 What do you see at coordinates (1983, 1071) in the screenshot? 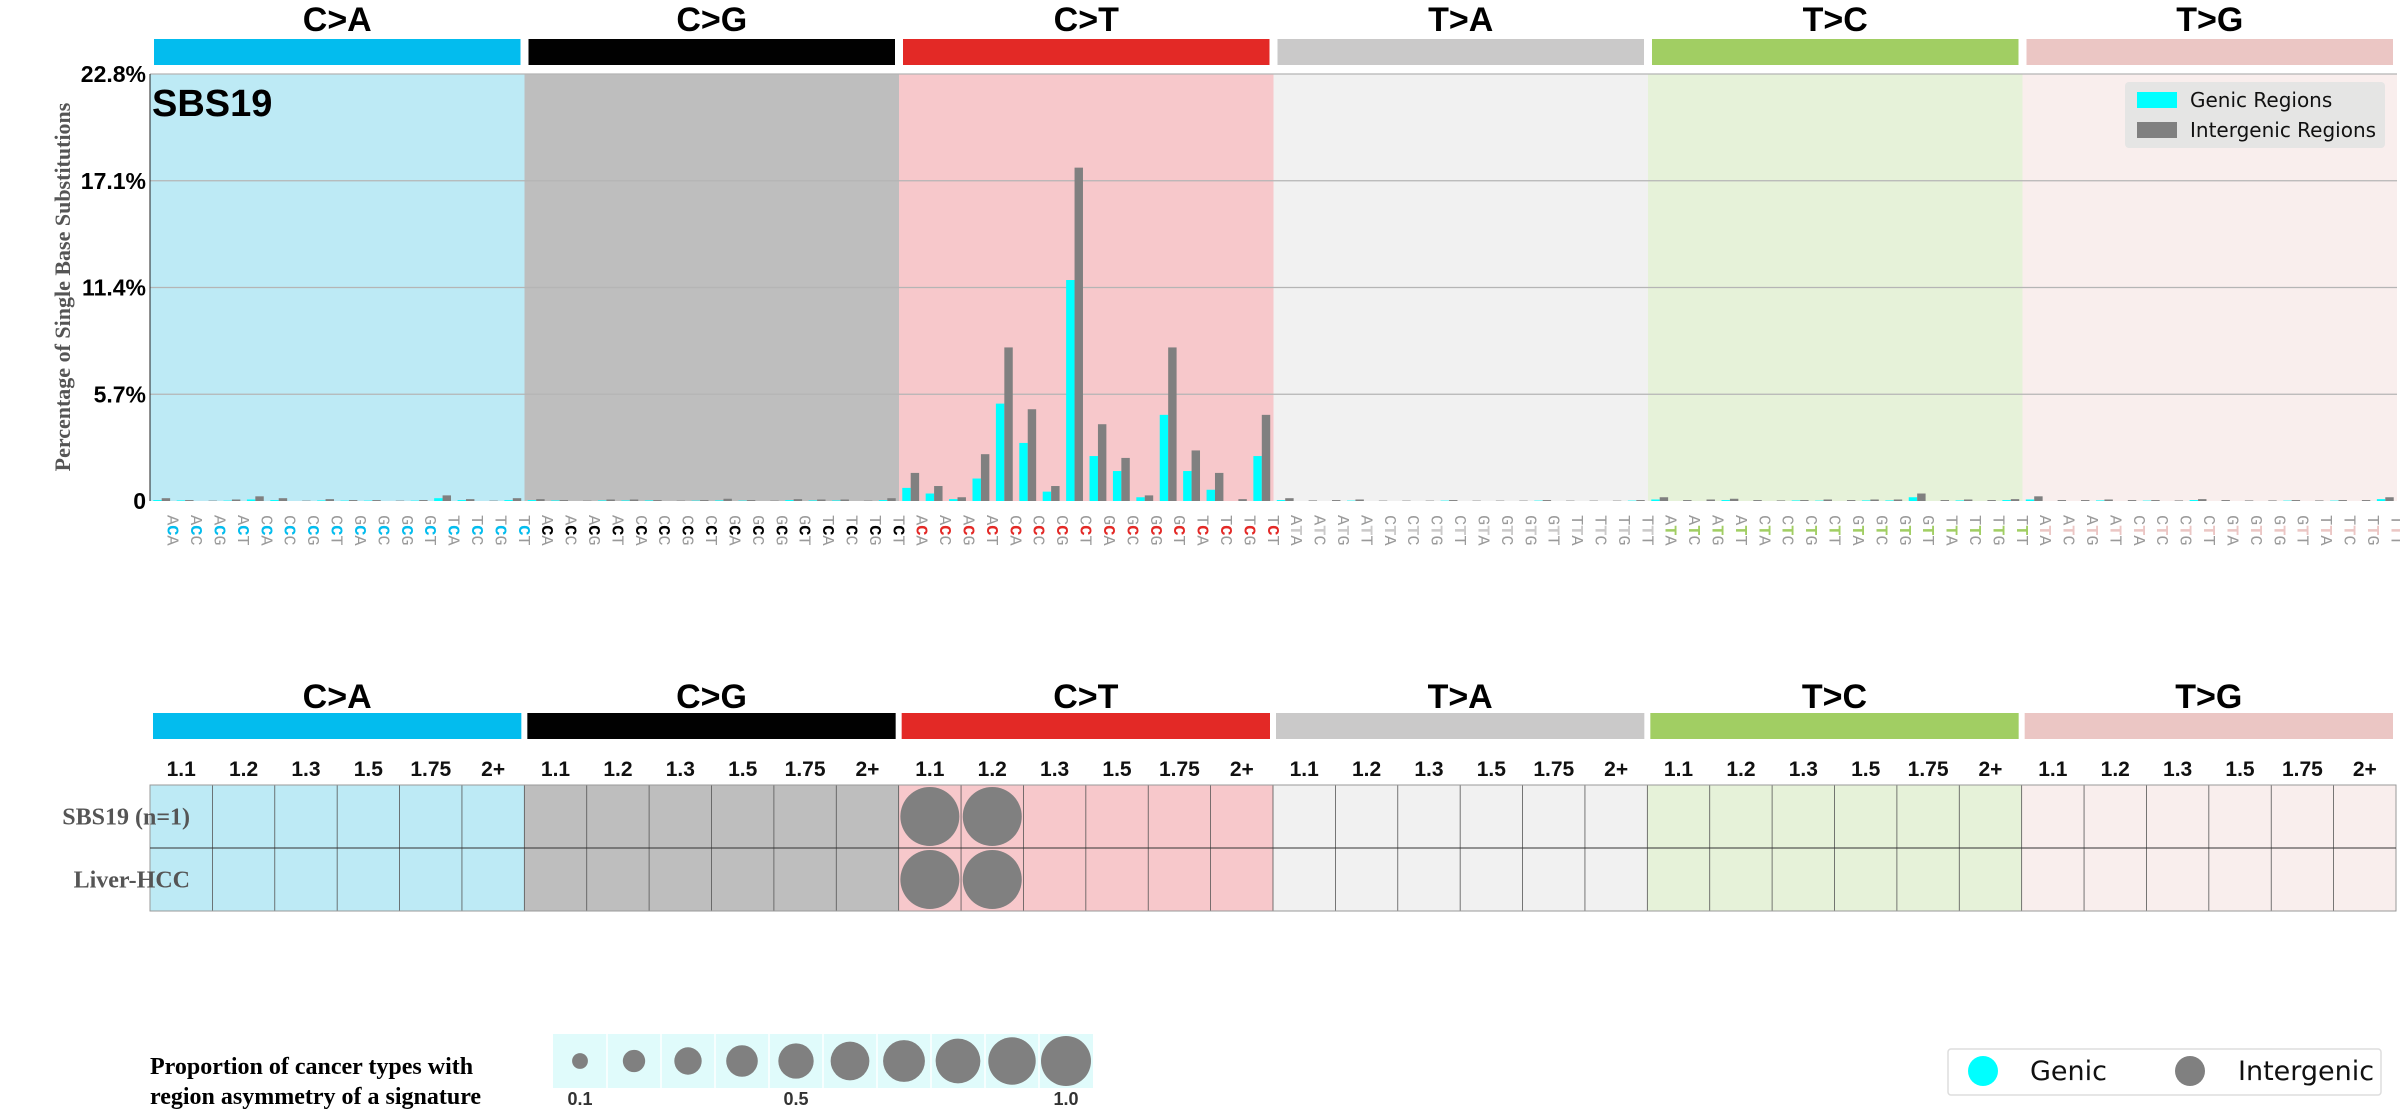
I see `strand-legend-genic-marker` at bounding box center [1983, 1071].